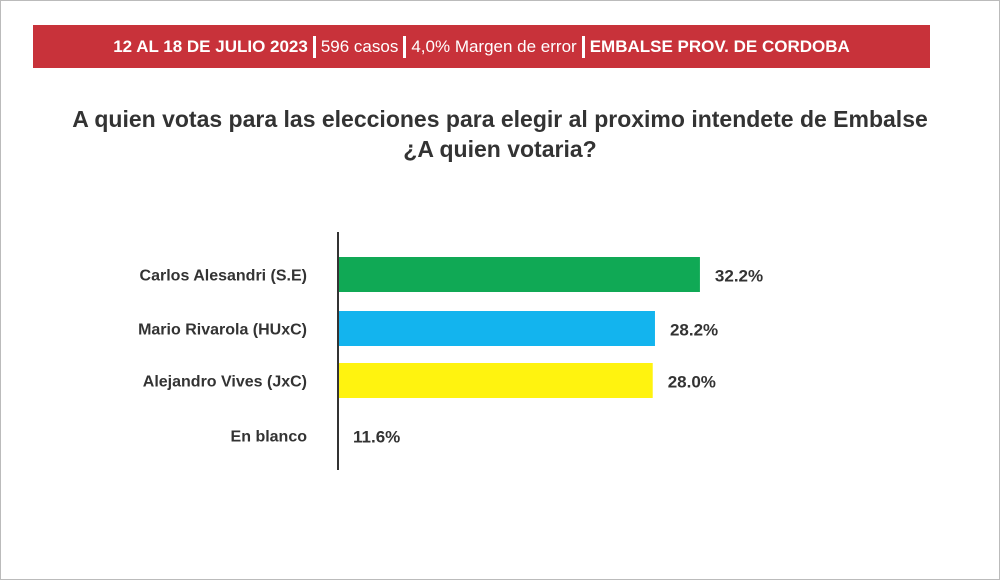 The width and height of the screenshot is (1000, 580). I want to click on value-label: 11.6%, so click(376, 437).